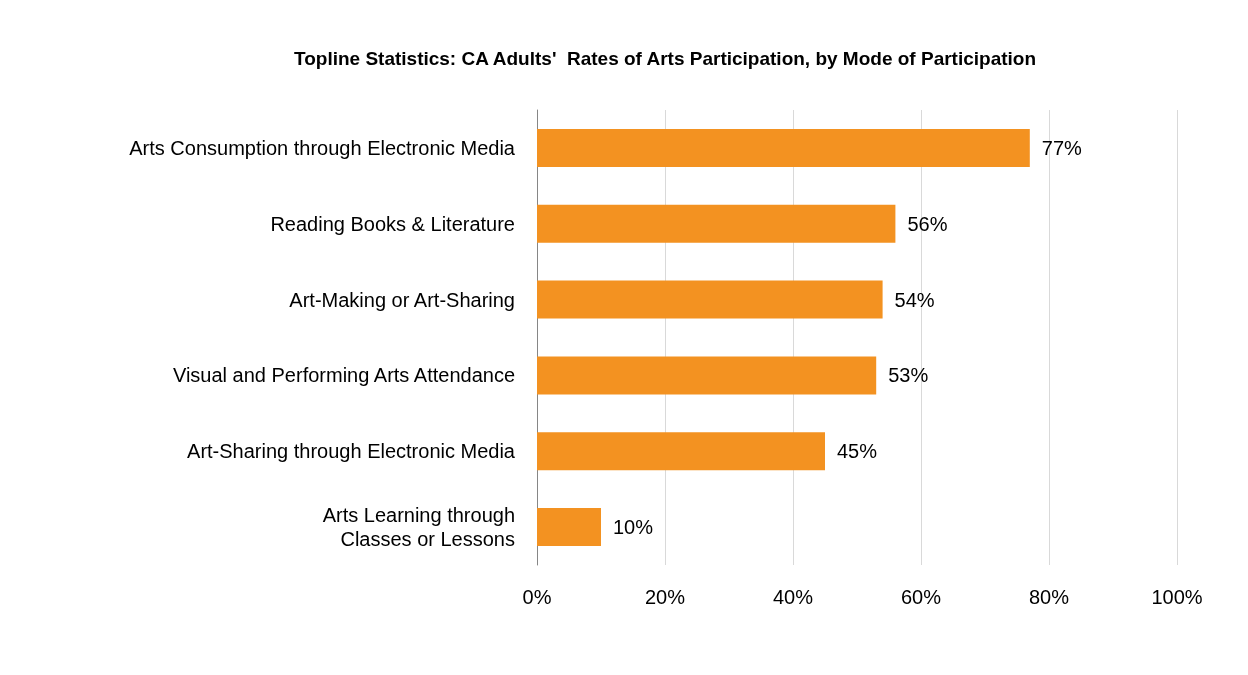 The image size is (1248, 675). What do you see at coordinates (418, 527) in the screenshot?
I see `y-tick-label: Arts Learning through Classes or Lessons` at bounding box center [418, 527].